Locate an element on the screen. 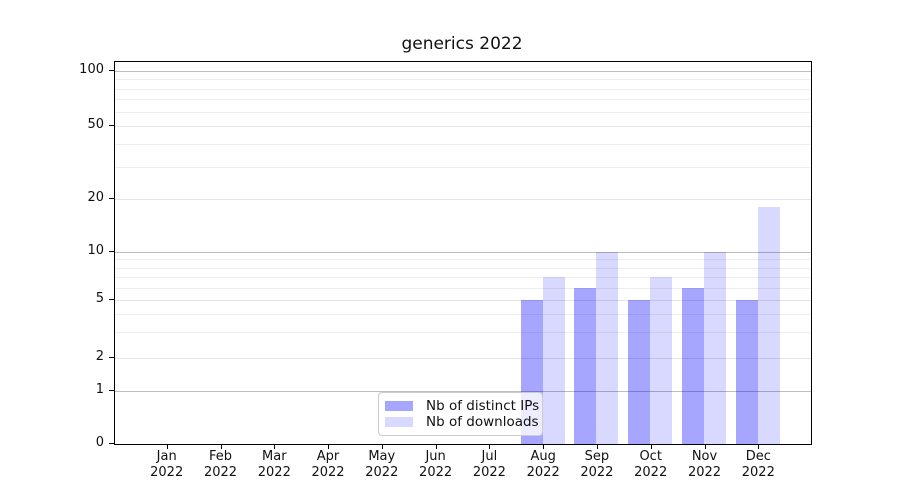 The image size is (900, 500). bar-nb-of-distinct-ips-oct-2022 is located at coordinates (639, 372).